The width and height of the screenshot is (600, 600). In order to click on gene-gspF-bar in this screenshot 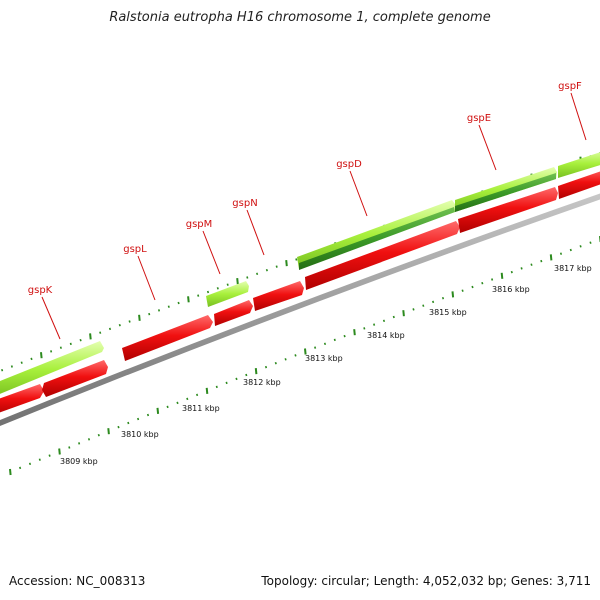, I will do `click(579, 163)`.